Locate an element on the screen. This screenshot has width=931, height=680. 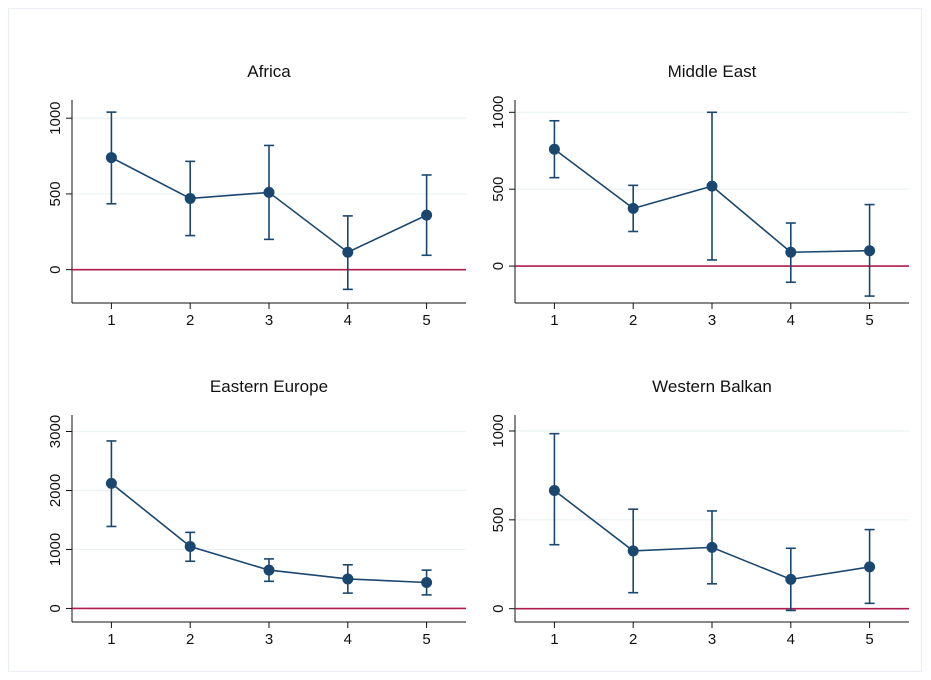
y-tick-label: 3000 is located at coordinates (55, 431).